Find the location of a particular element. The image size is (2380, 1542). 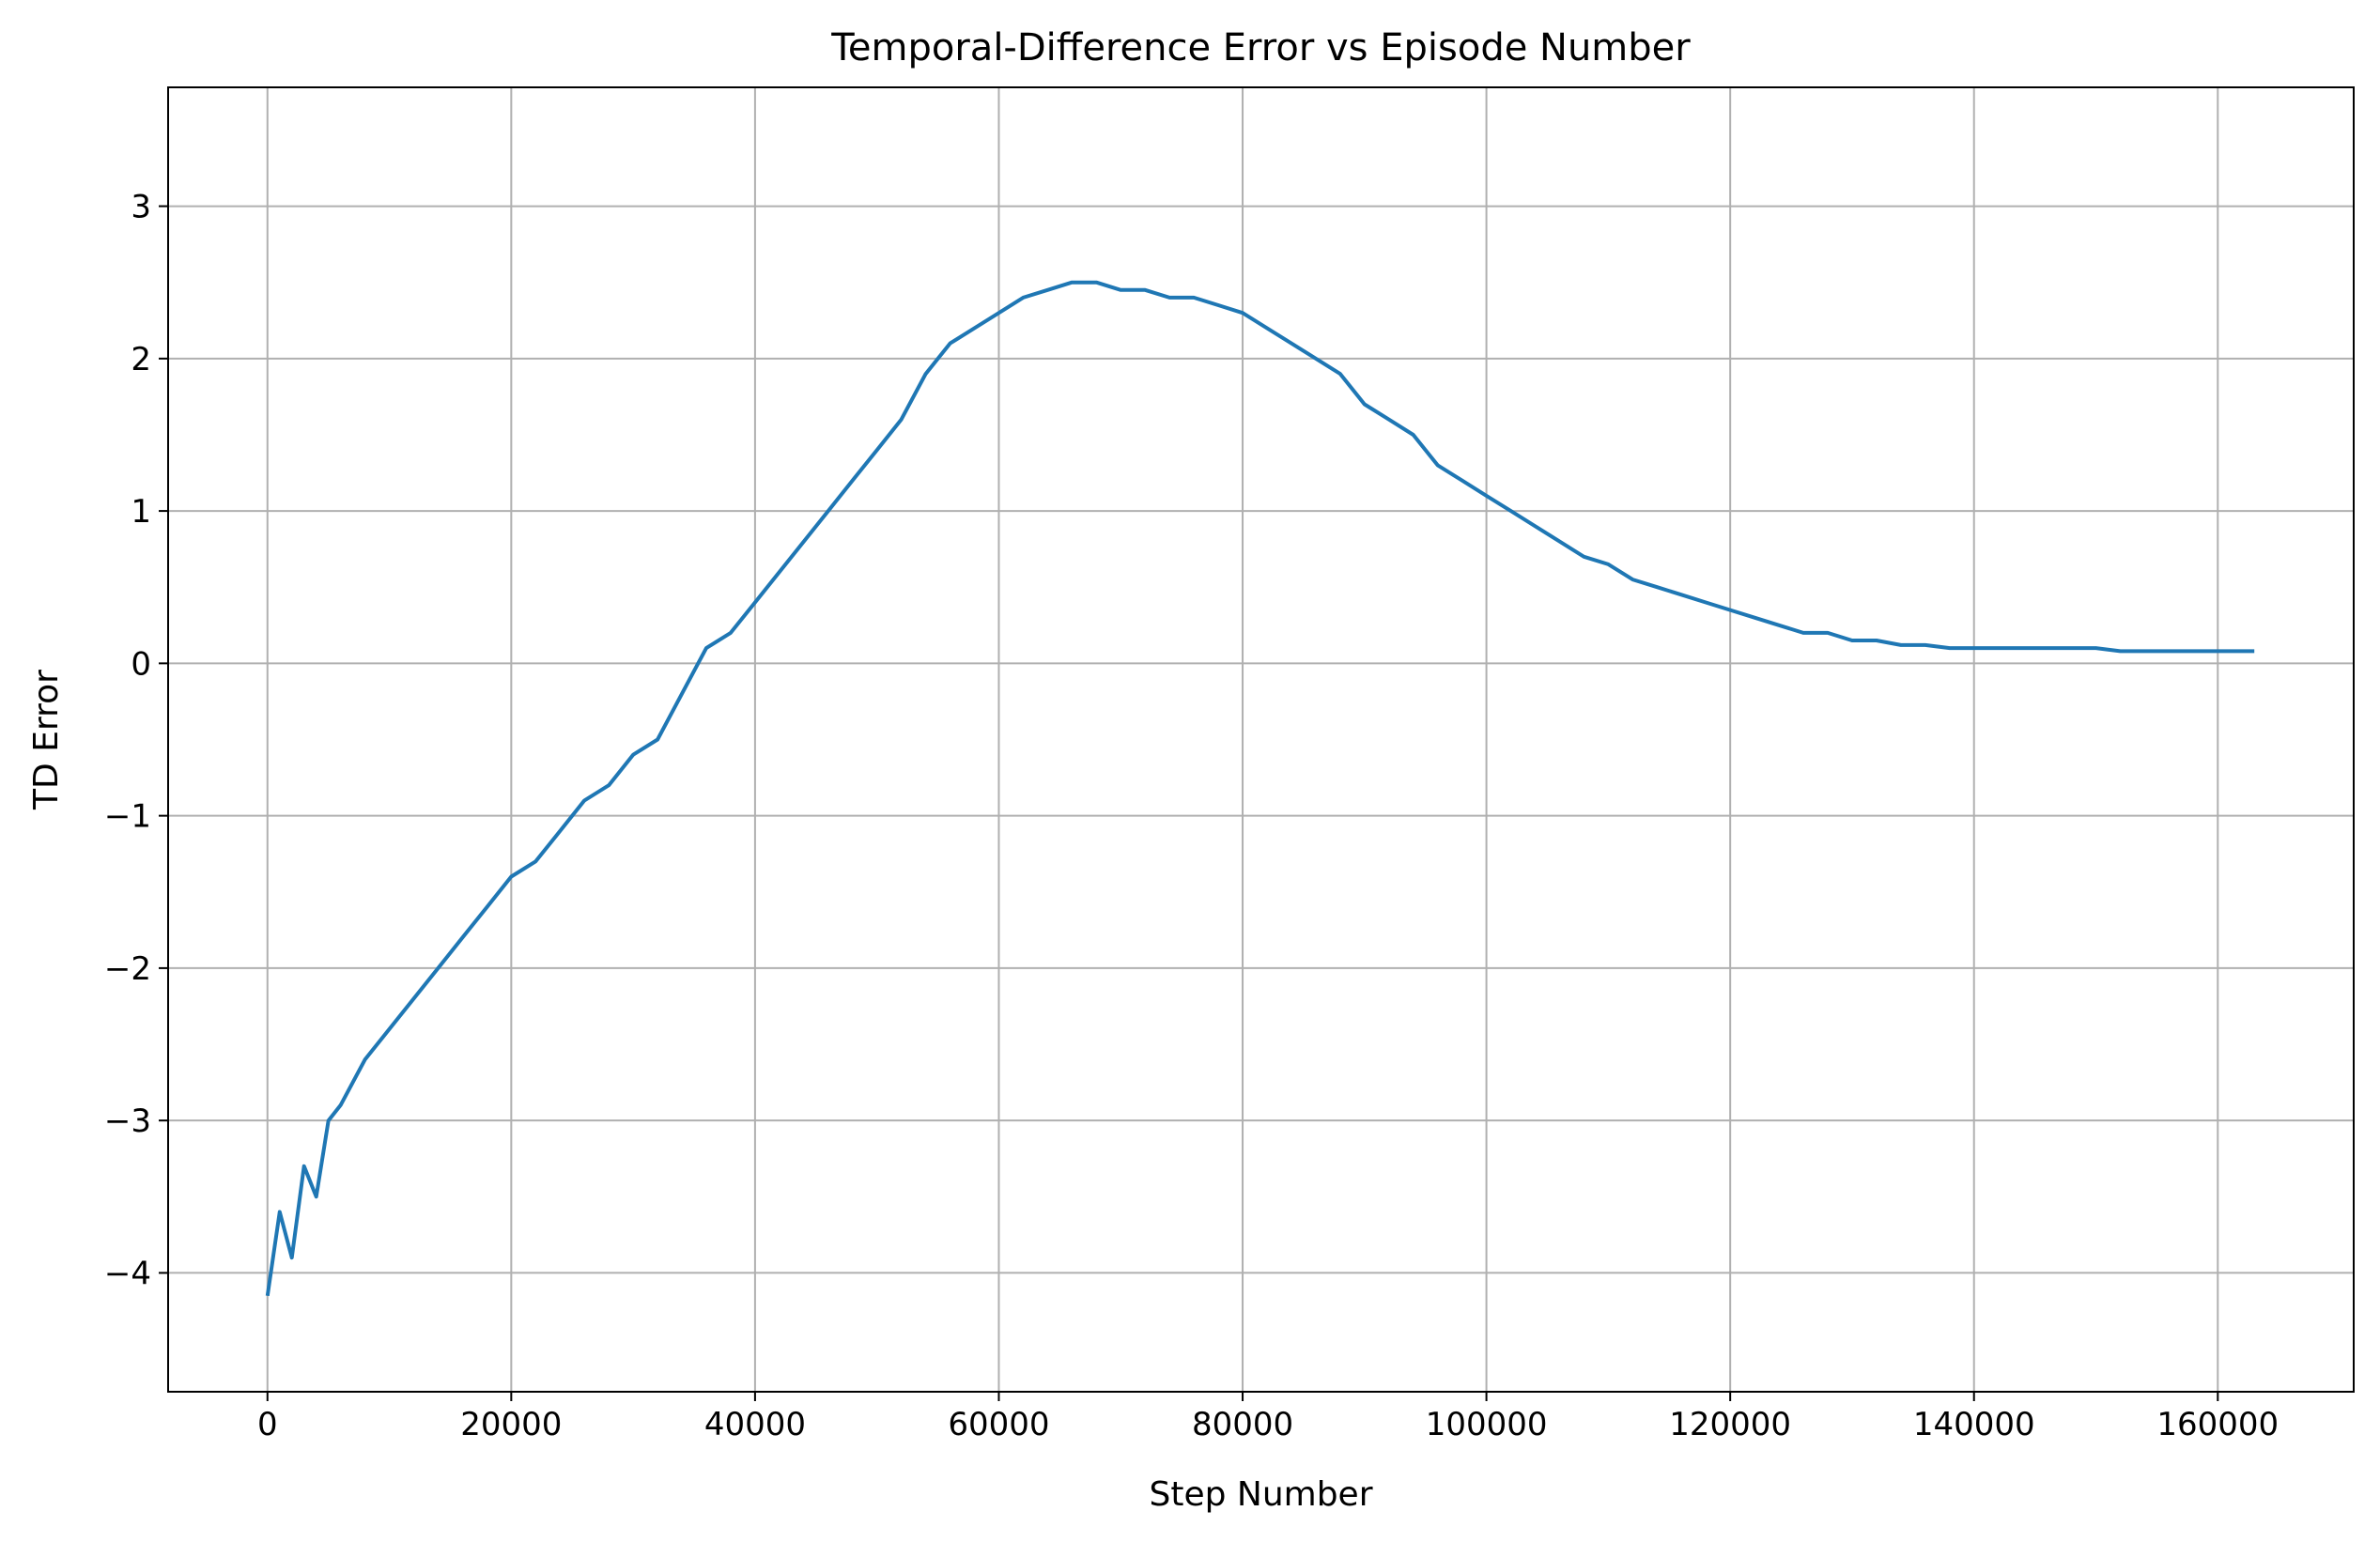

y-tick-label: 2 is located at coordinates (141, 360).